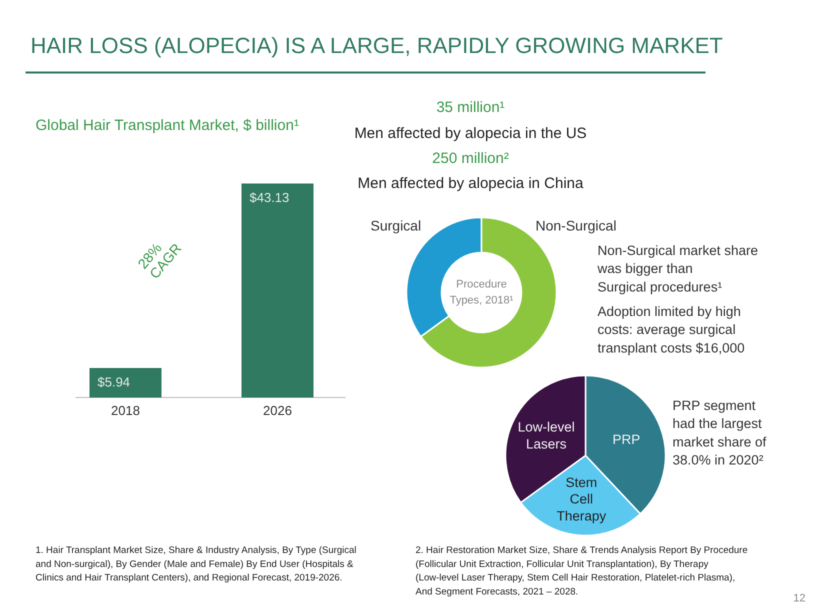  I want to click on x-tick-label: 2026, so click(277, 410).